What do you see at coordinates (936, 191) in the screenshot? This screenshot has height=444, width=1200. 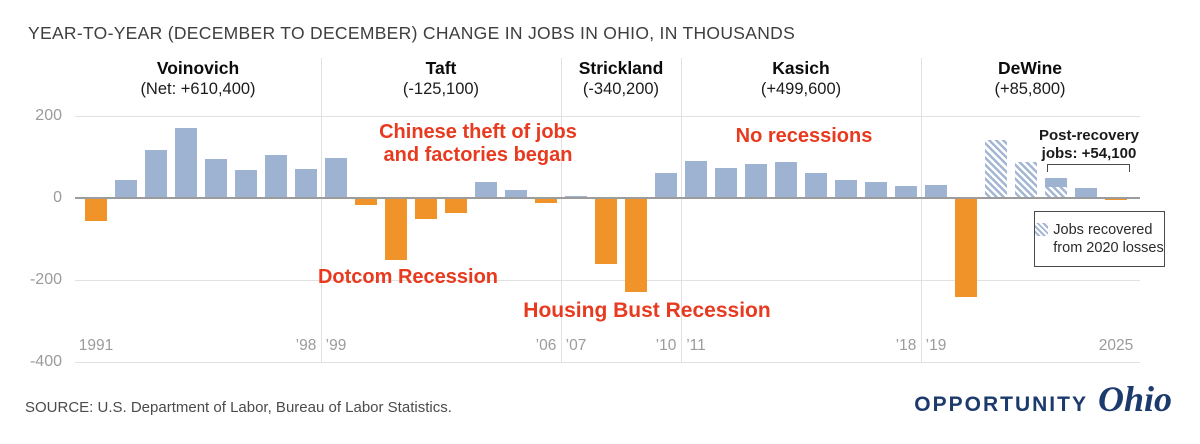 I see `bar-2019` at bounding box center [936, 191].